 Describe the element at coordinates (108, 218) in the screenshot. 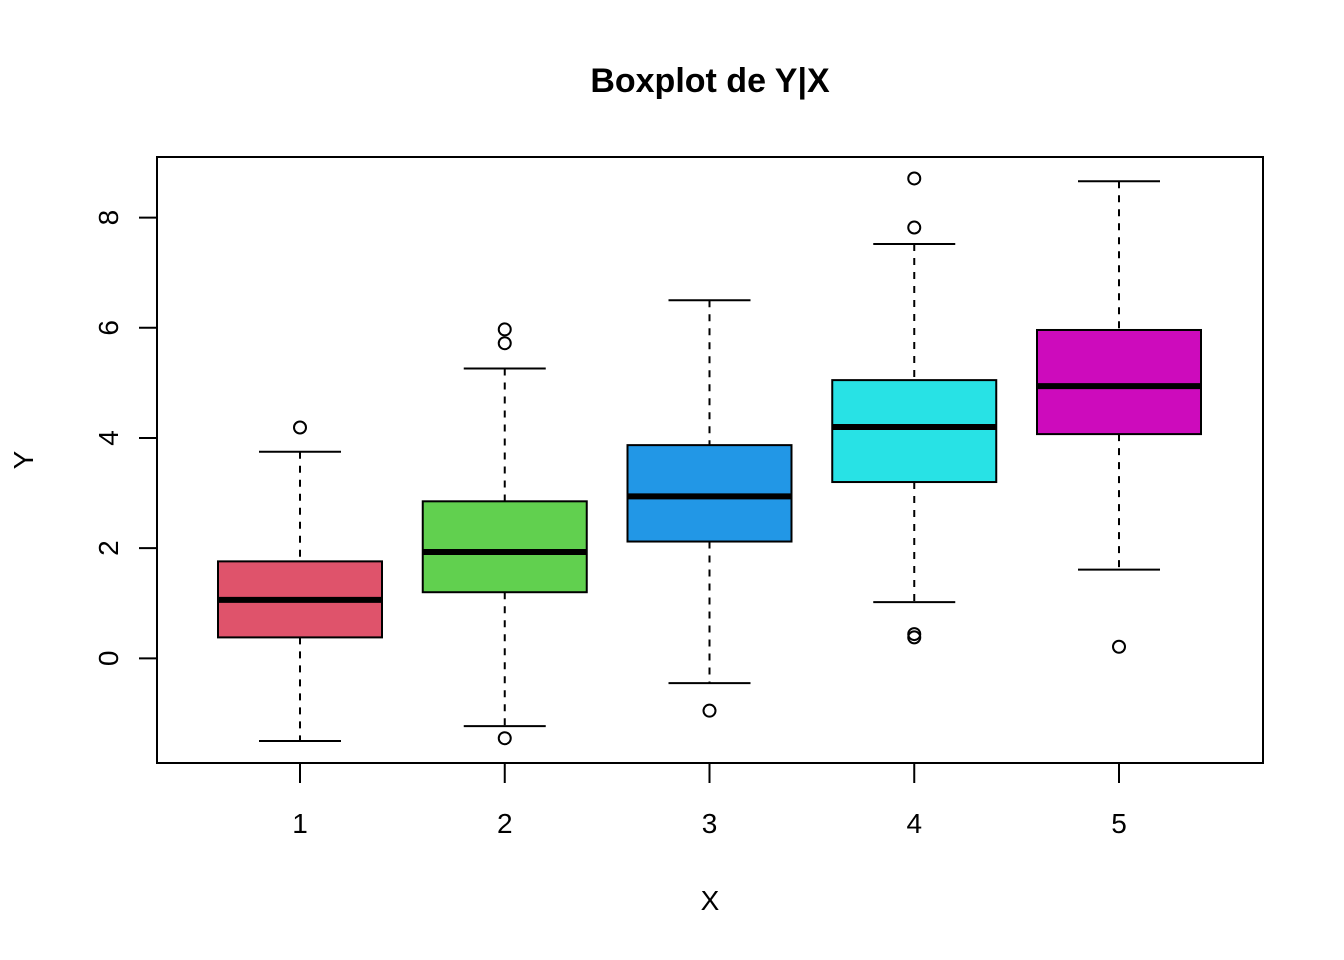

I see `y-tick-label: 8` at that location.